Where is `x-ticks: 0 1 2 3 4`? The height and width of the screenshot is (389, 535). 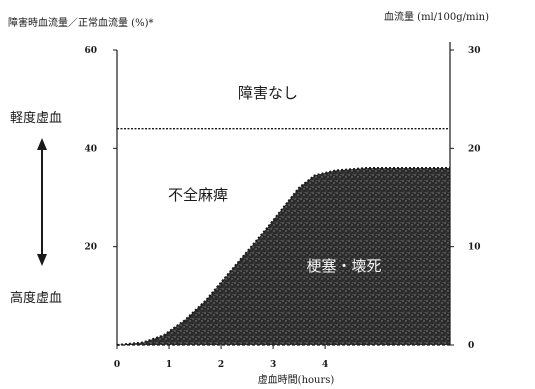 x-ticks: 0 1 2 3 4 is located at coordinates (221, 357).